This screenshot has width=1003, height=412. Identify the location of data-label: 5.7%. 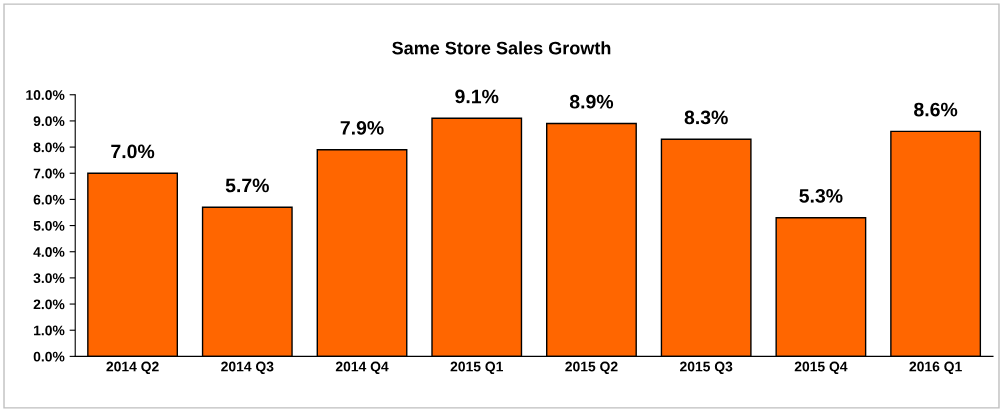
(247, 185).